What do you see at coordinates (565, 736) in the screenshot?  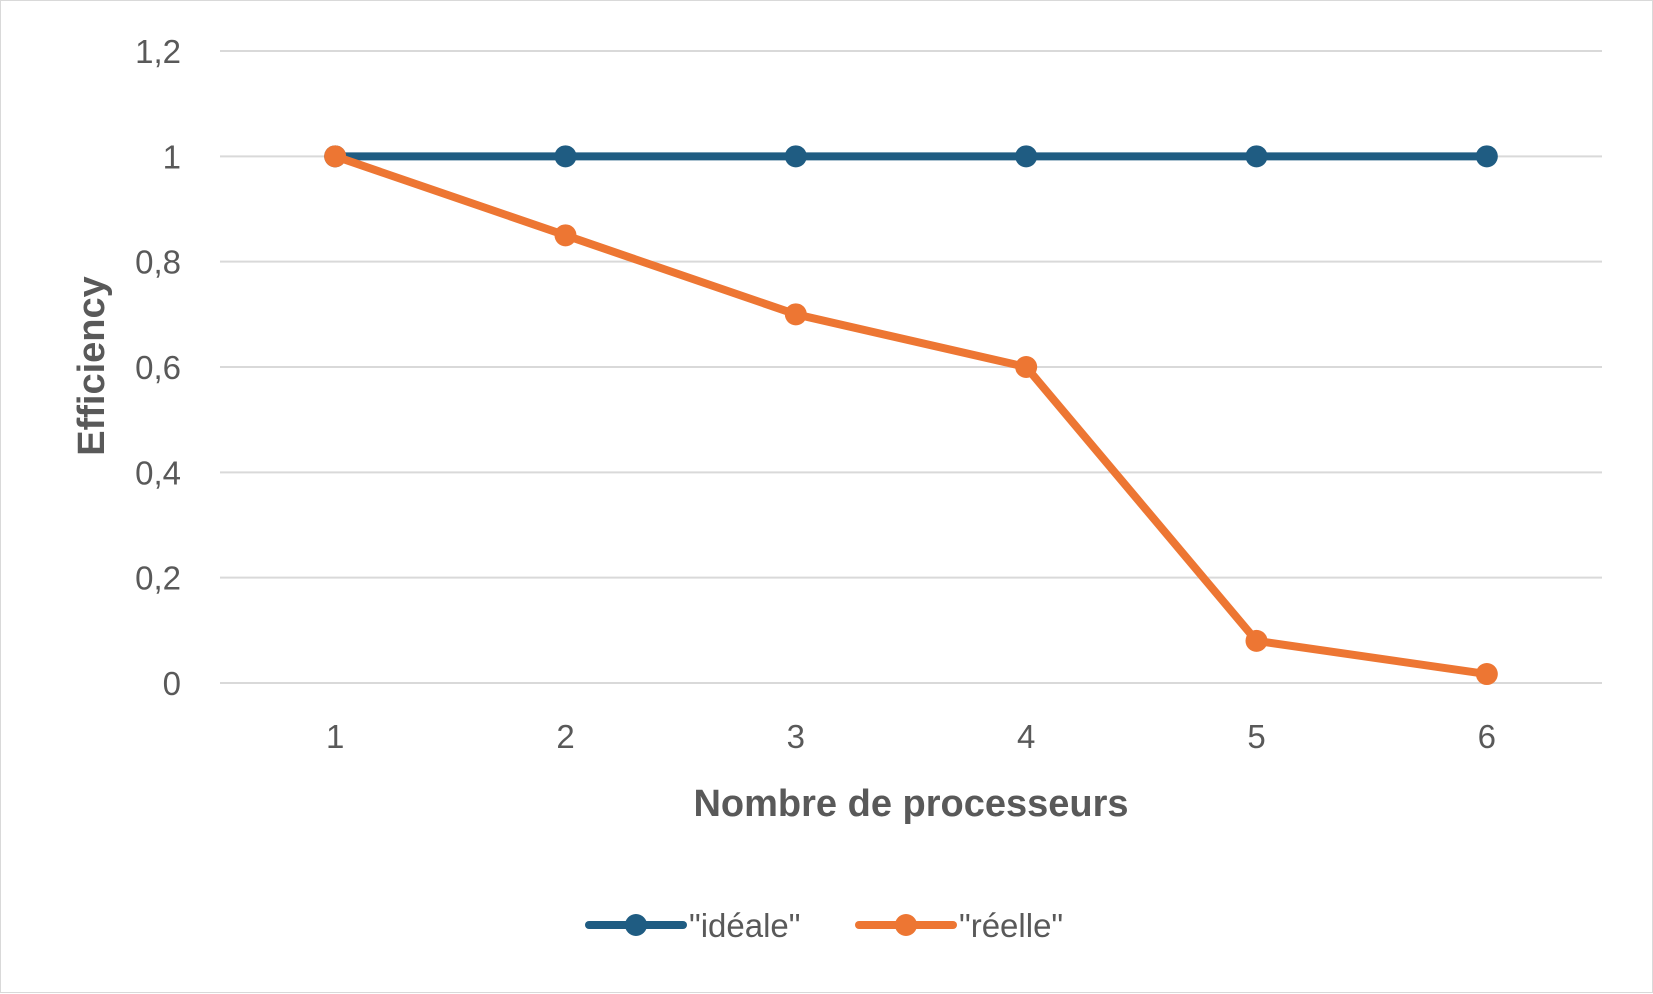 I see `x-tick-label: 2` at bounding box center [565, 736].